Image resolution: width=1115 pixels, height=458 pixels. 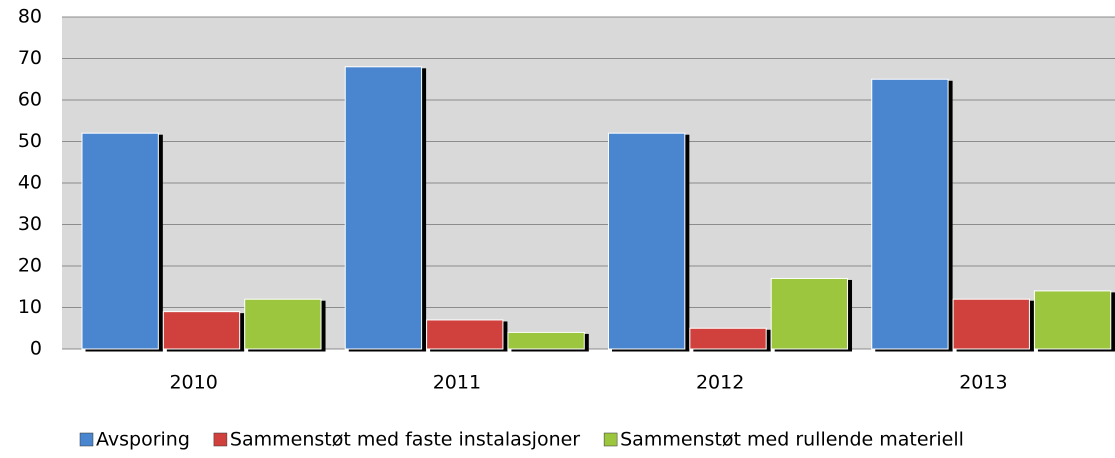 What do you see at coordinates (30, 183) in the screenshot?
I see `y-tick-label: 40` at bounding box center [30, 183].